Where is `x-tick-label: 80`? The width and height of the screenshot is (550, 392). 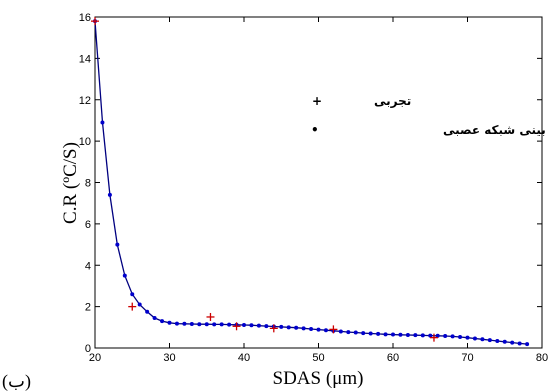 x-tick-label: 80 is located at coordinates (542, 358).